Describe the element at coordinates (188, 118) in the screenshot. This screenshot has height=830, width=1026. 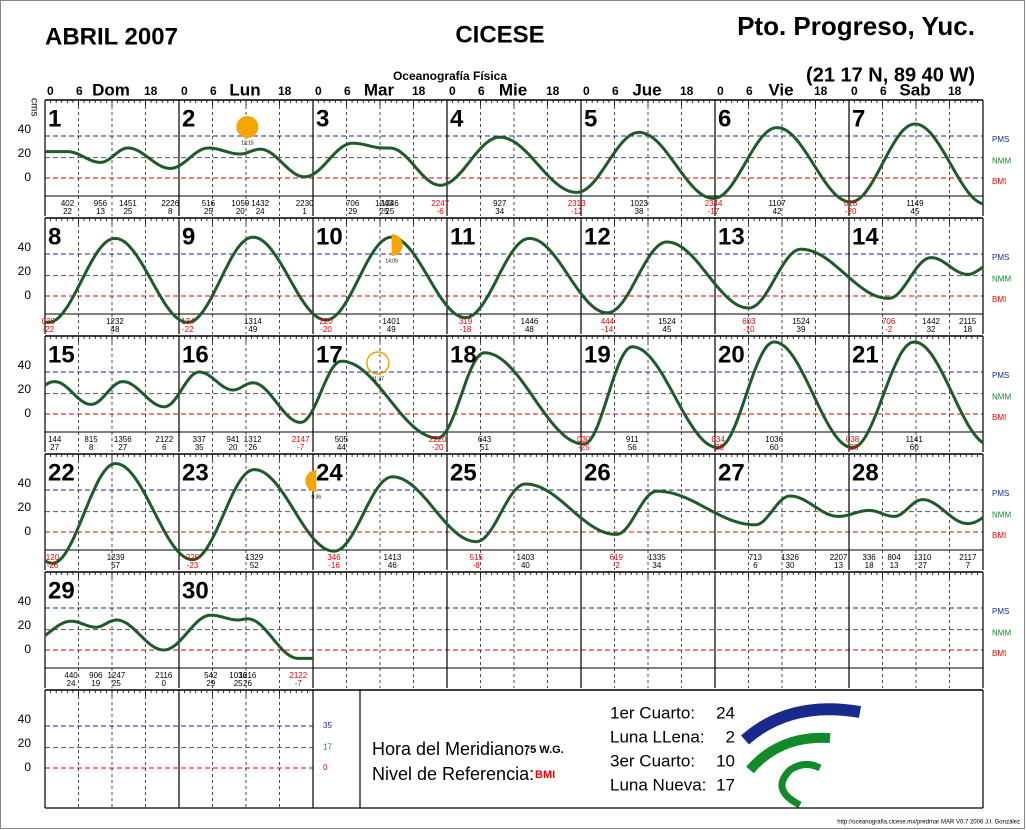
I see `day-number: 2` at that location.